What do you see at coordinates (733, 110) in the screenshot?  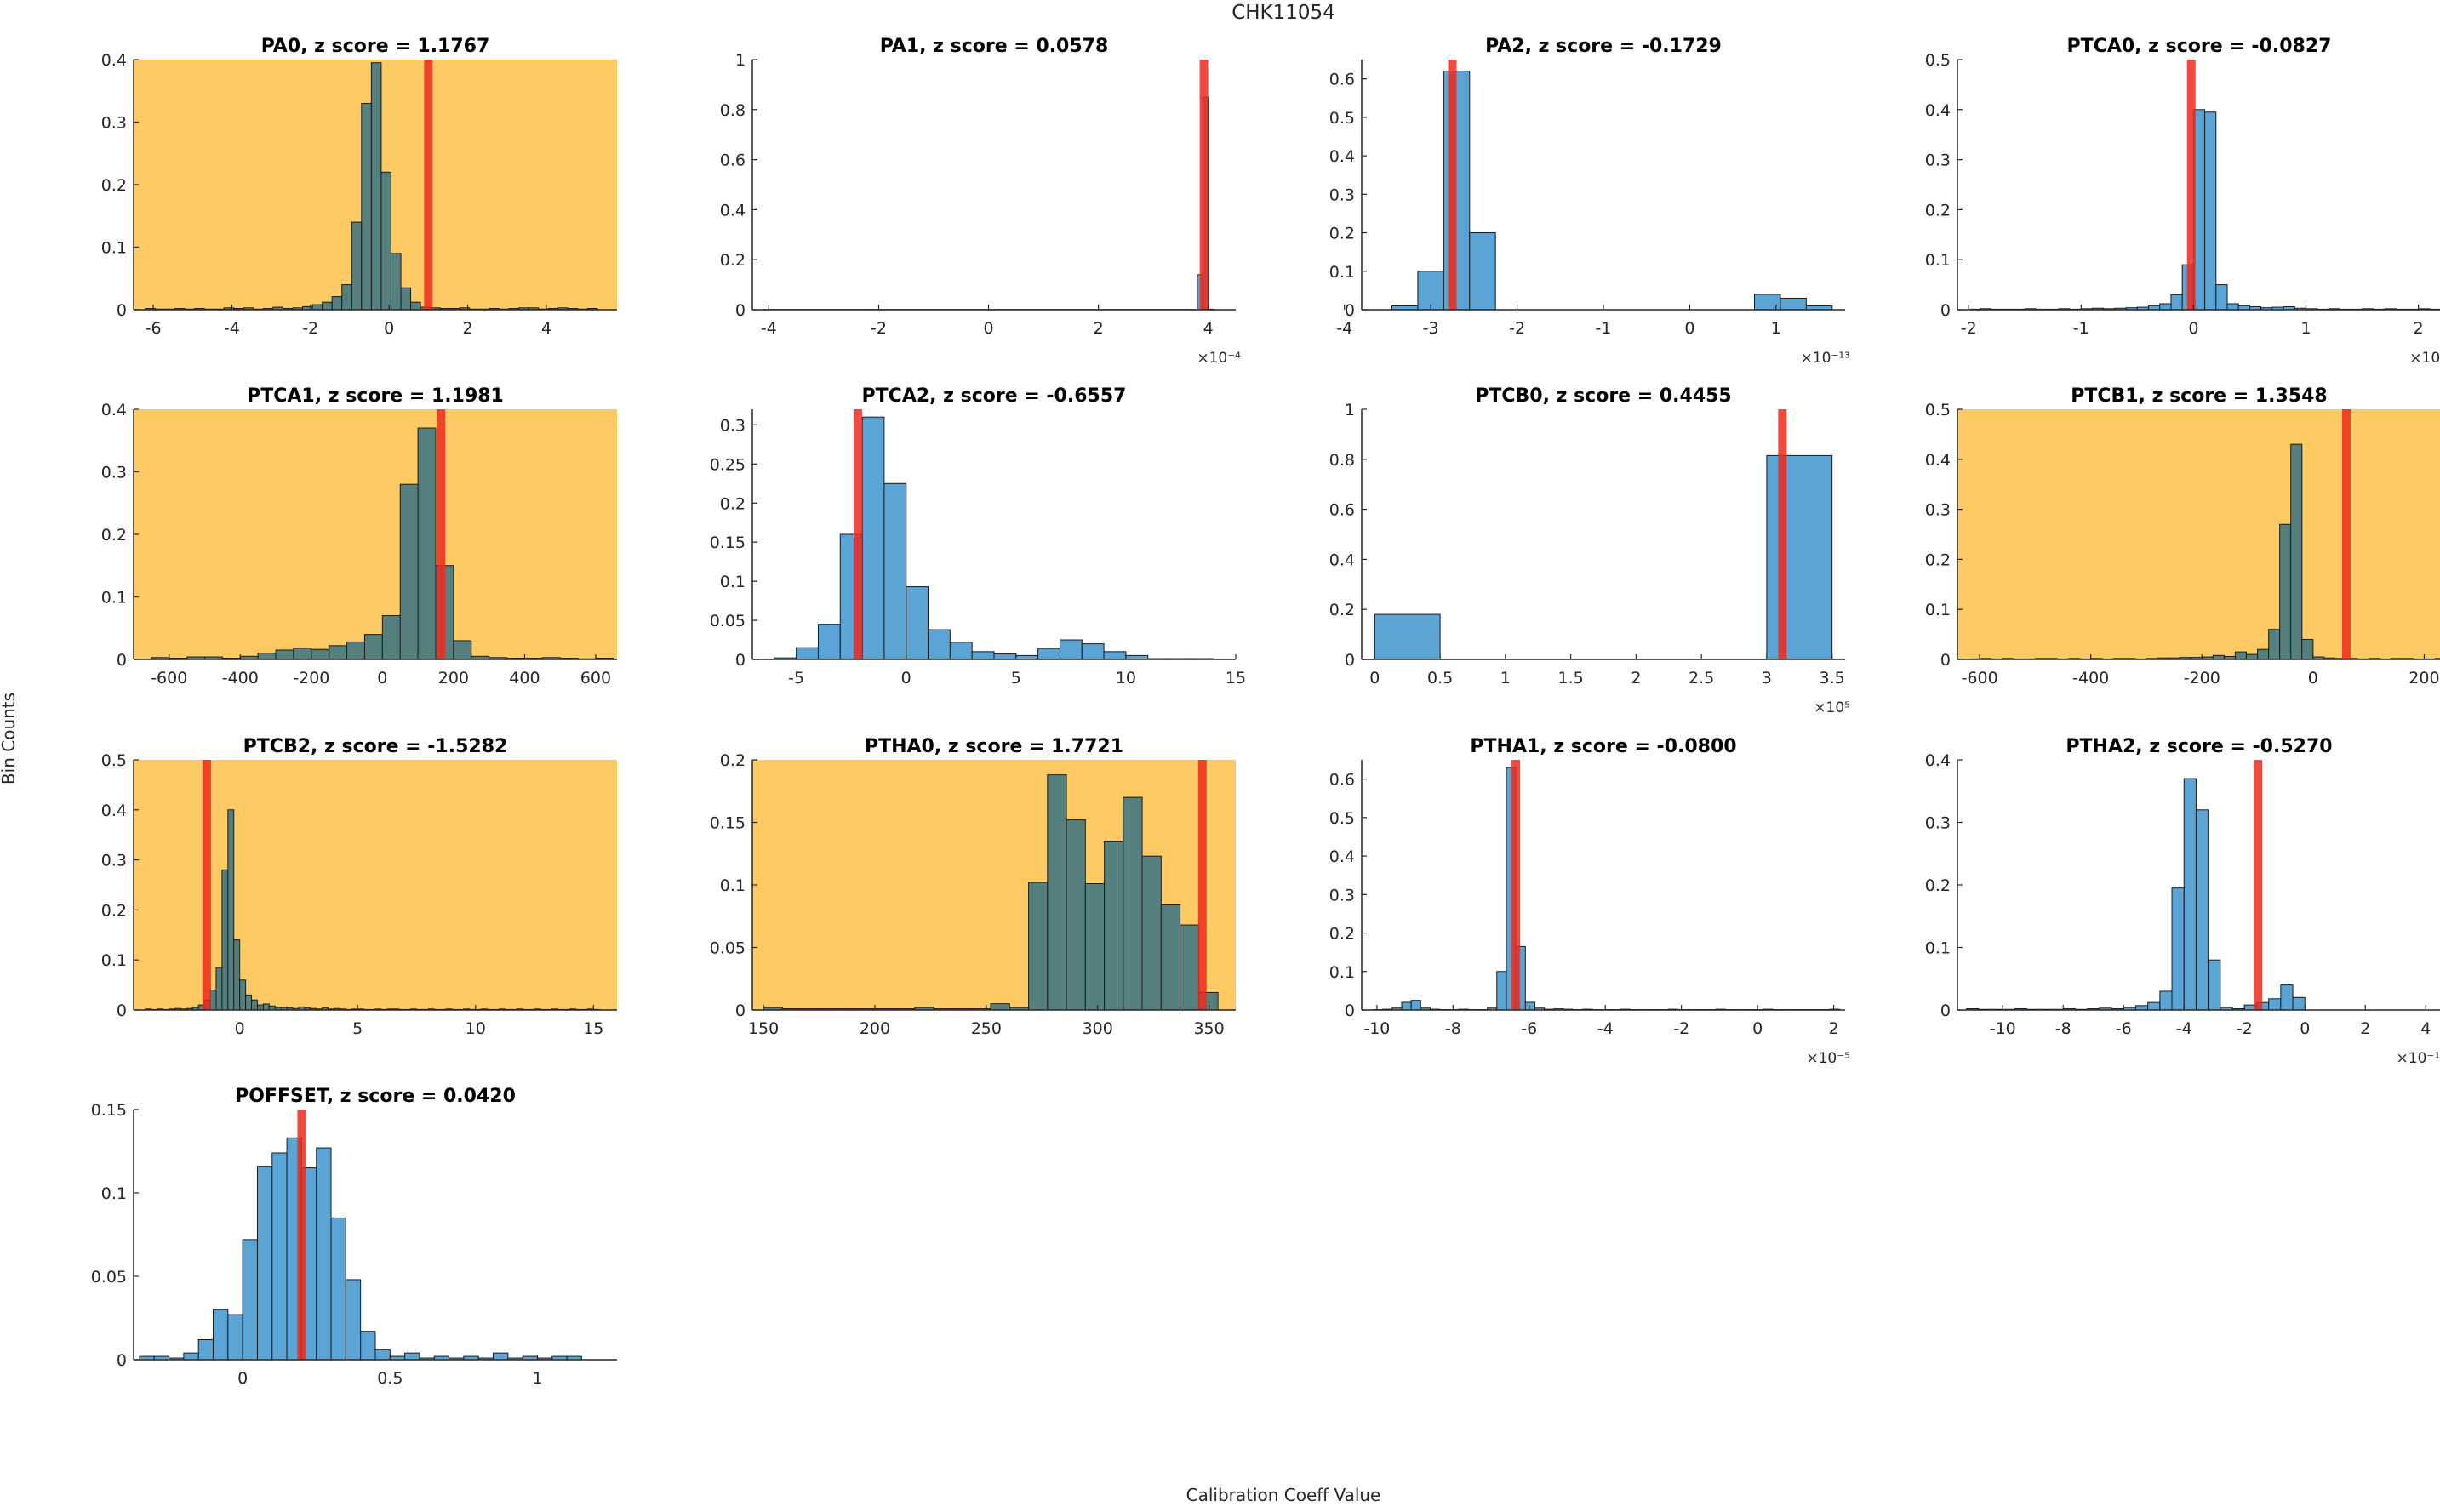 I see `y-tick-label: 0.8` at bounding box center [733, 110].